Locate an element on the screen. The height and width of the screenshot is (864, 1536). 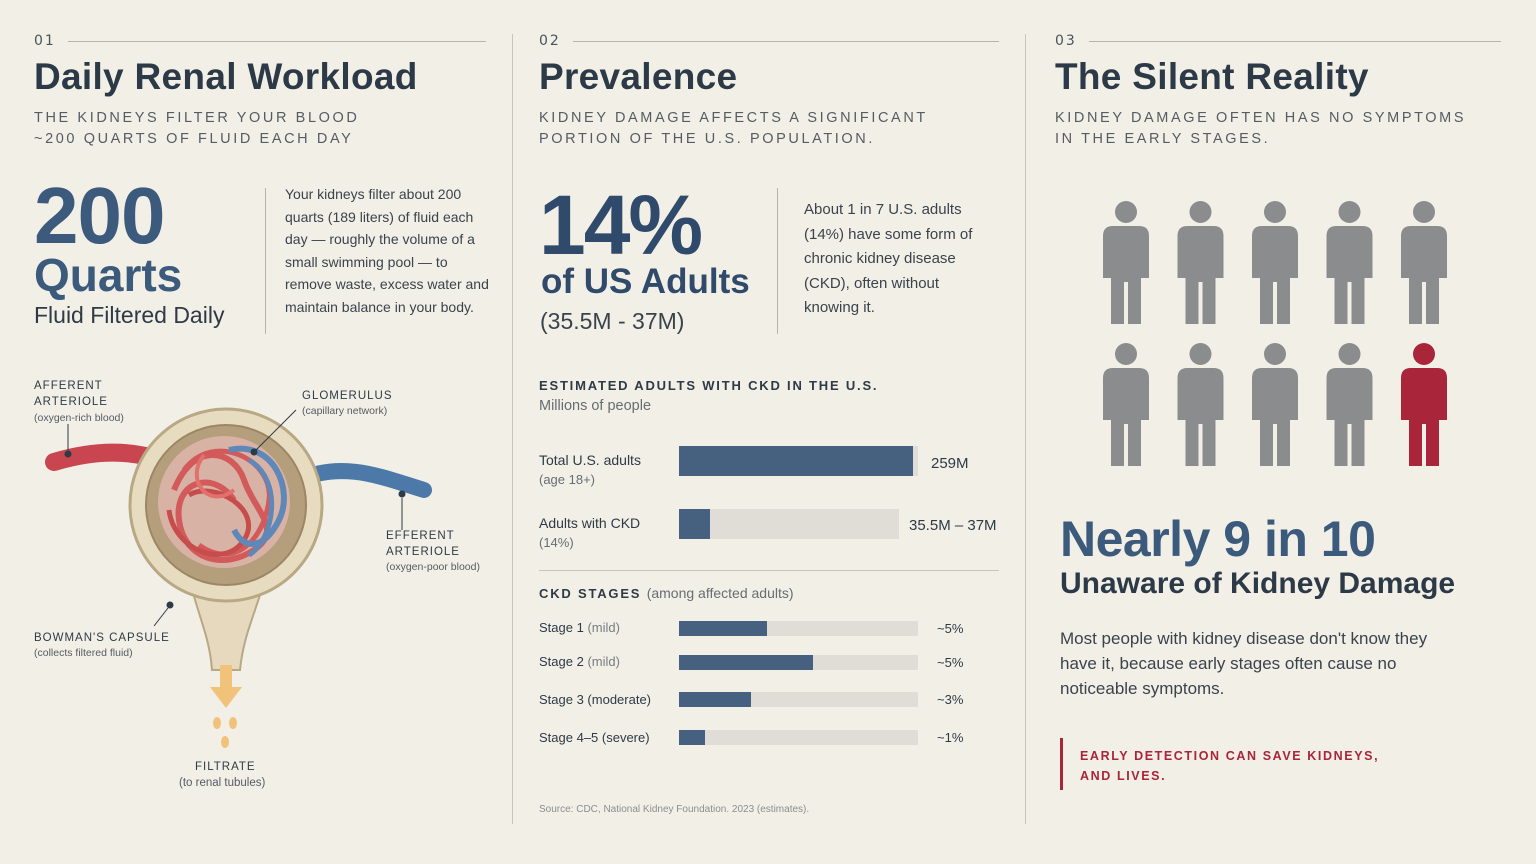
section-number: 02 is located at coordinates (550, 41).